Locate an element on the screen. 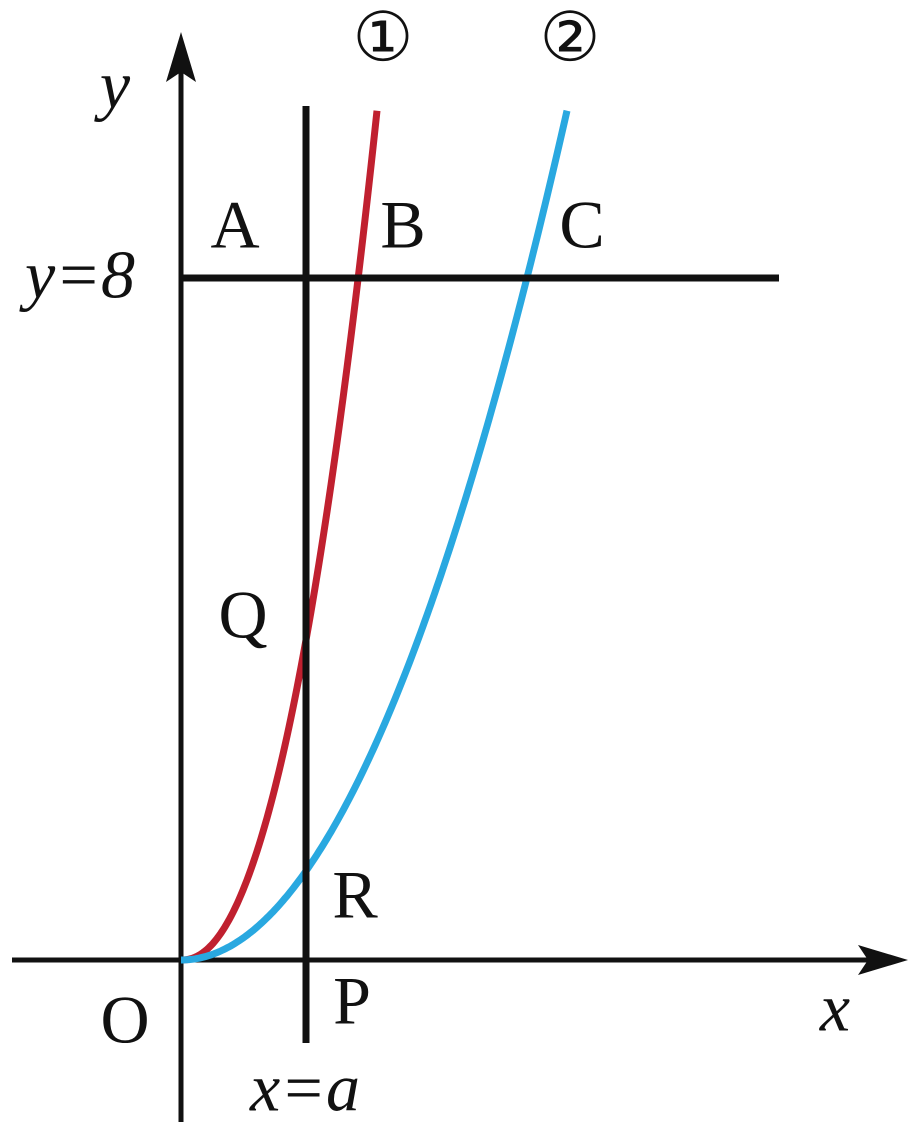 The width and height of the screenshot is (909, 1145). y-label: y is located at coordinates (112, 85).